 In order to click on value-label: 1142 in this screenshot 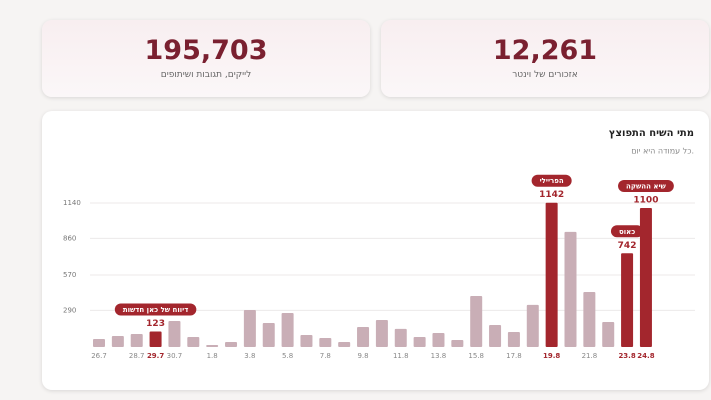, I will do `click(551, 195)`.